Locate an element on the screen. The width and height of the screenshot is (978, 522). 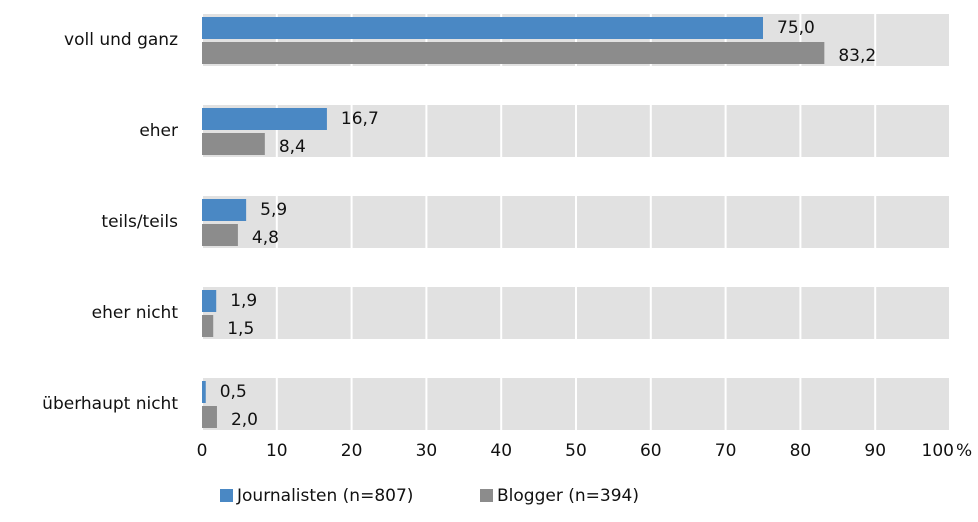
value-label: 8,4 is located at coordinates (292, 147).